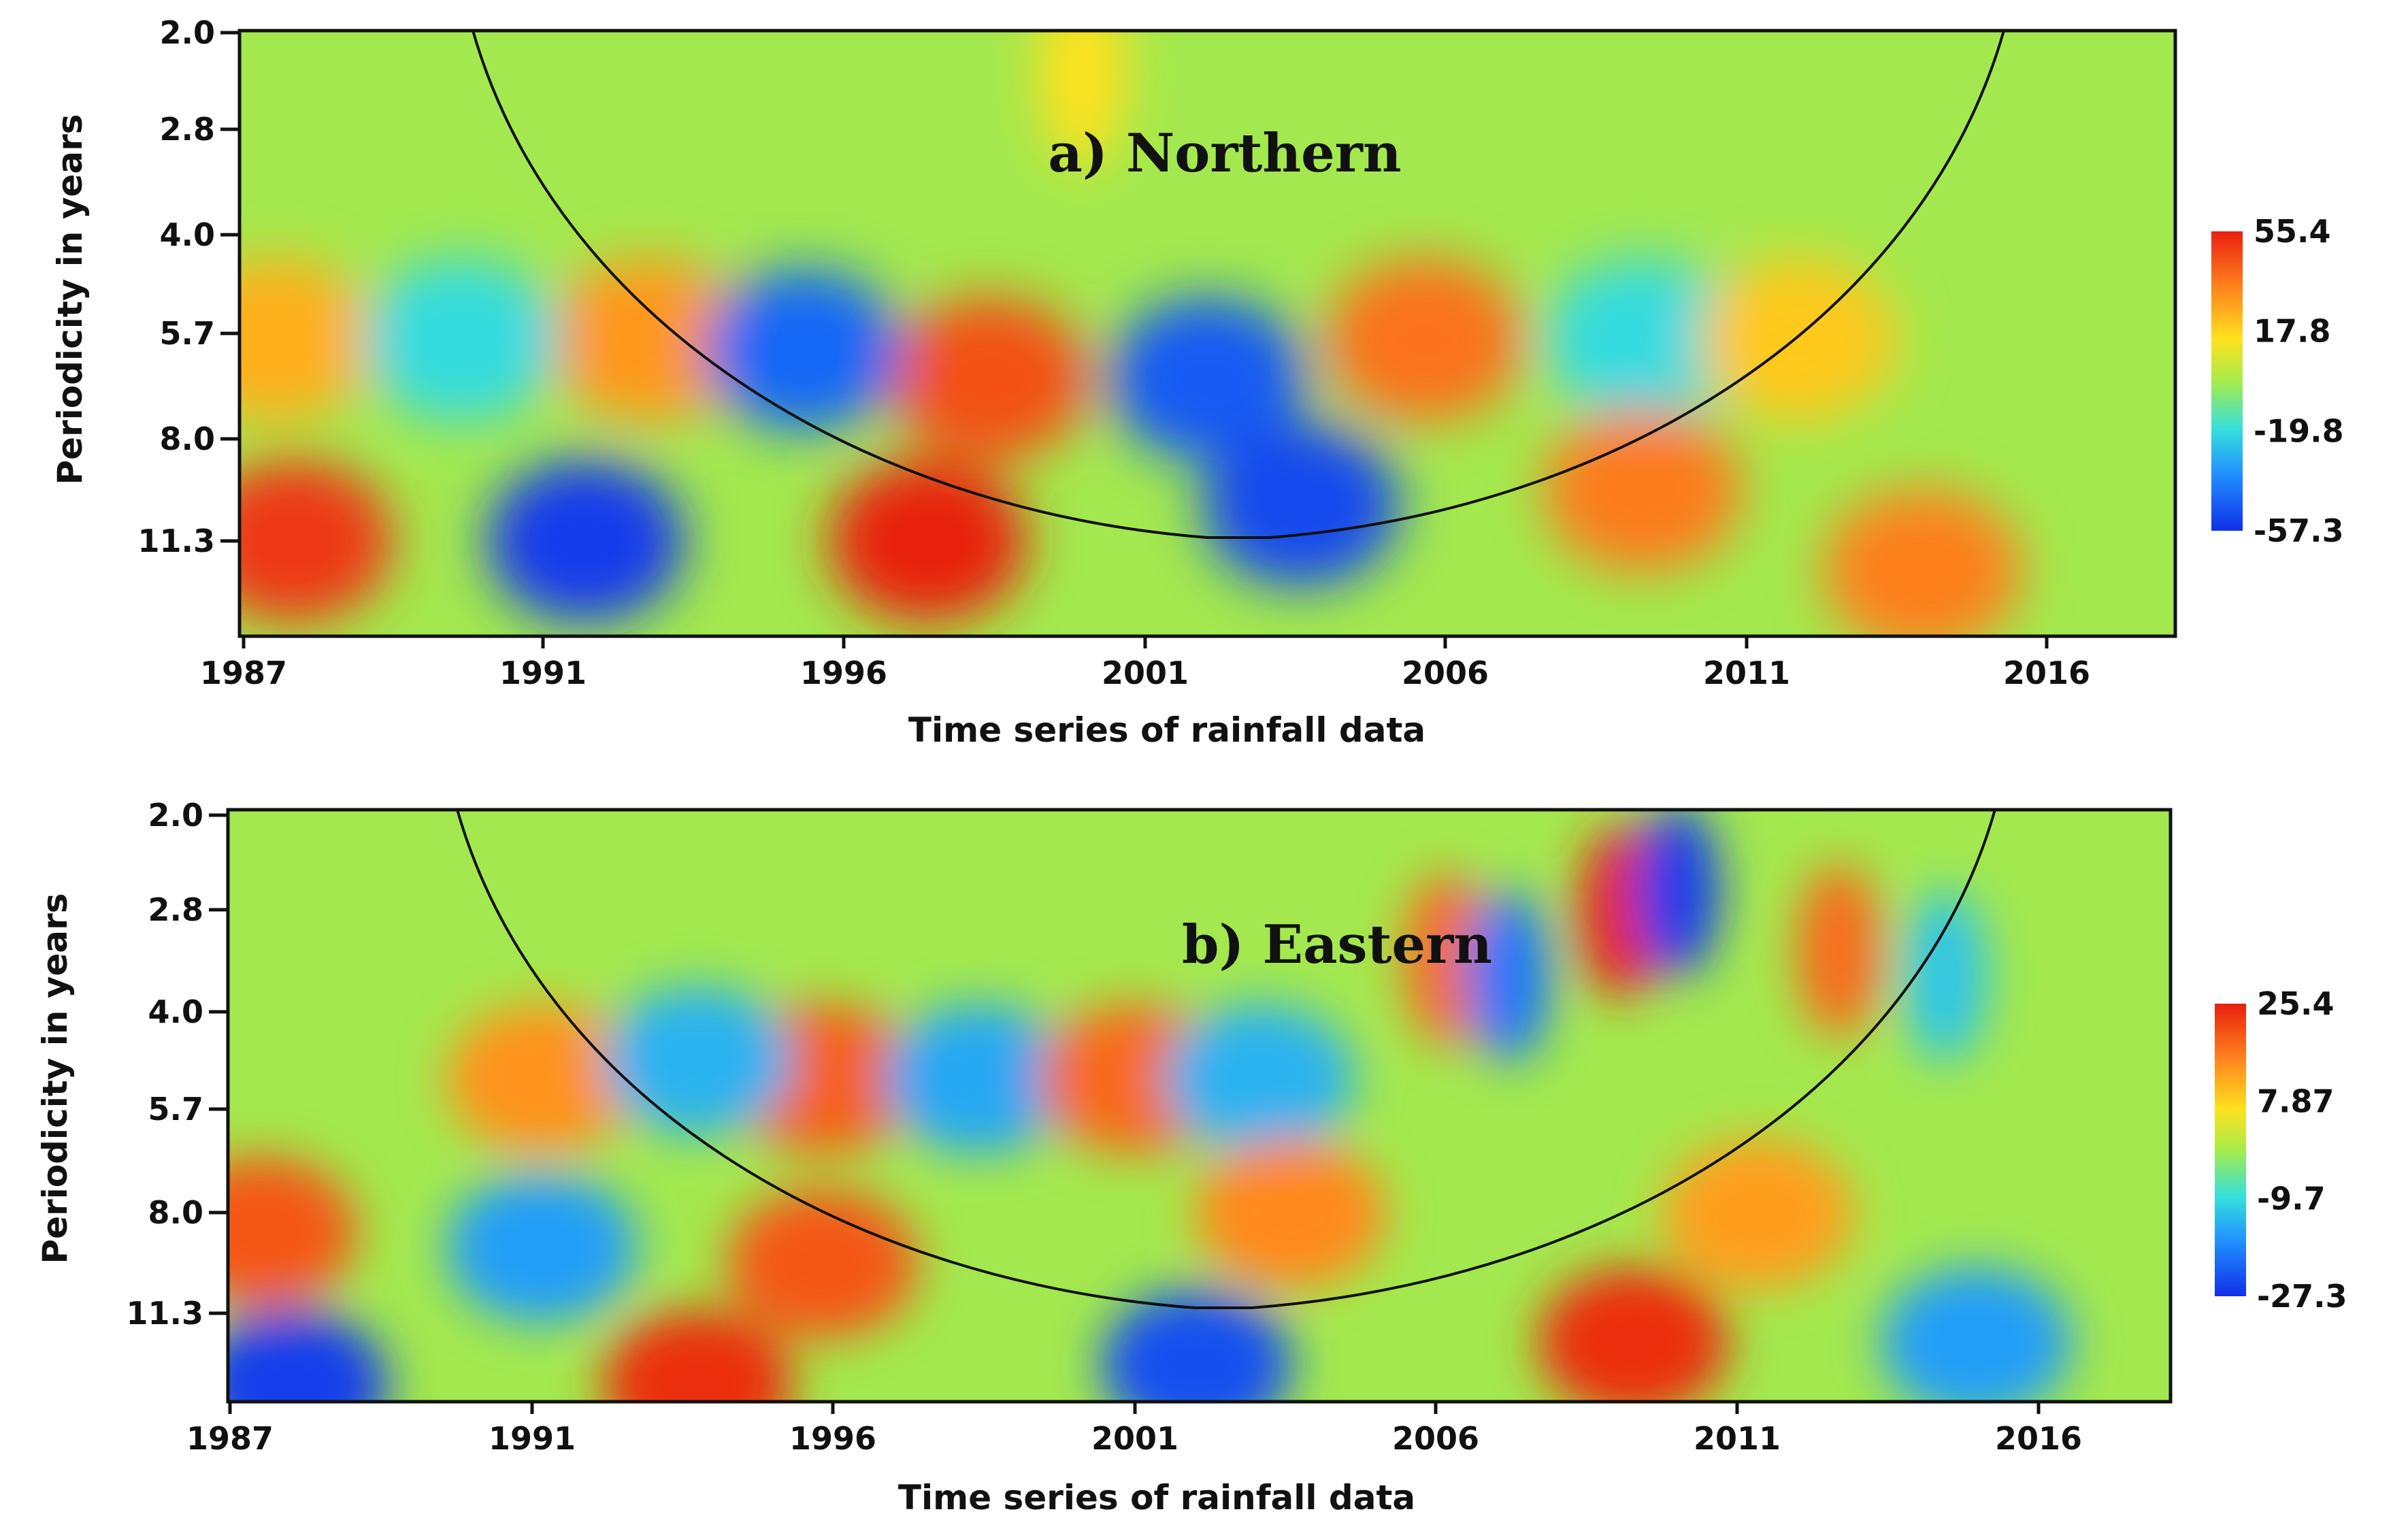 This screenshot has height=1531, width=2408. I want to click on panel-title: a) Northern, so click(1224, 153).